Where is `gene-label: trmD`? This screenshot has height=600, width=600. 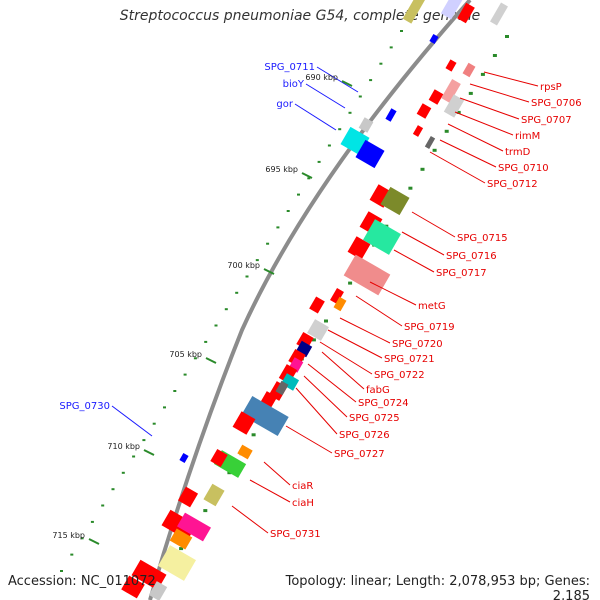
gene-label: trmD is located at coordinates (518, 152).